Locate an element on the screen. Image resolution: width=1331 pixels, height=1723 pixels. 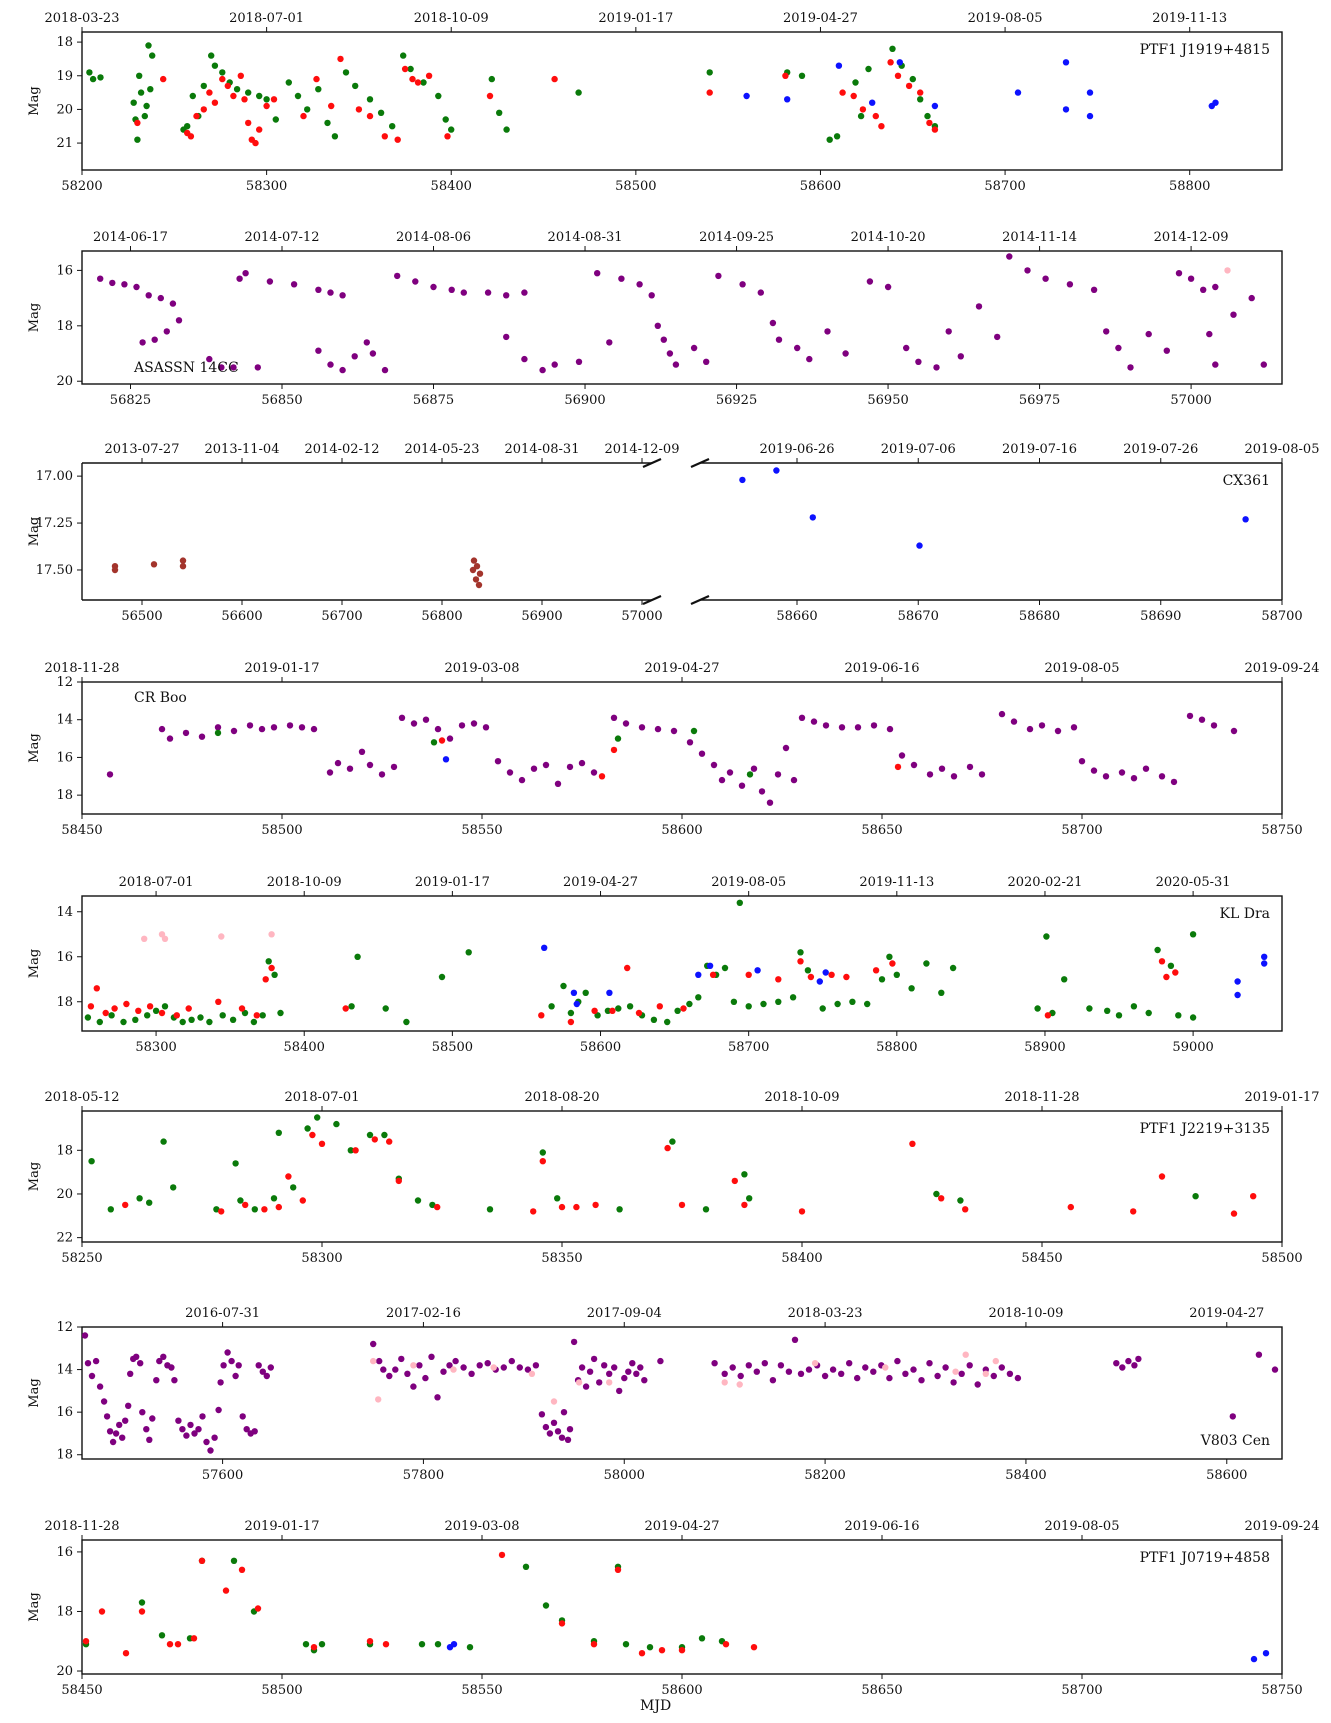
x-tick-label: 58600 is located at coordinates (820, 186).